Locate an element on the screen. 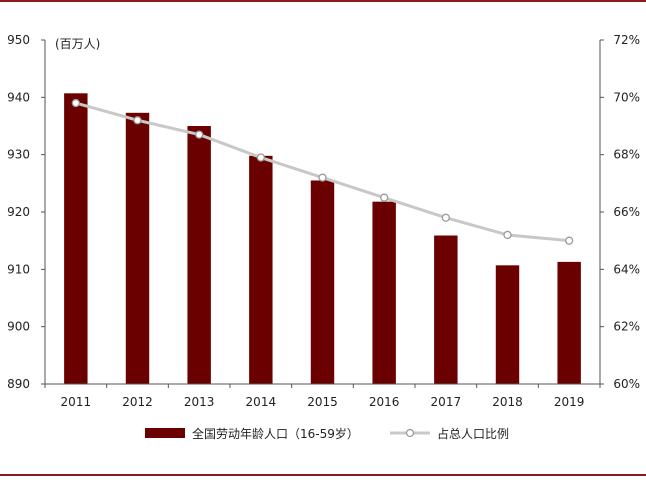 Image resolution: width=646 pixels, height=480 pixels. legend-line-marker is located at coordinates (410, 433).